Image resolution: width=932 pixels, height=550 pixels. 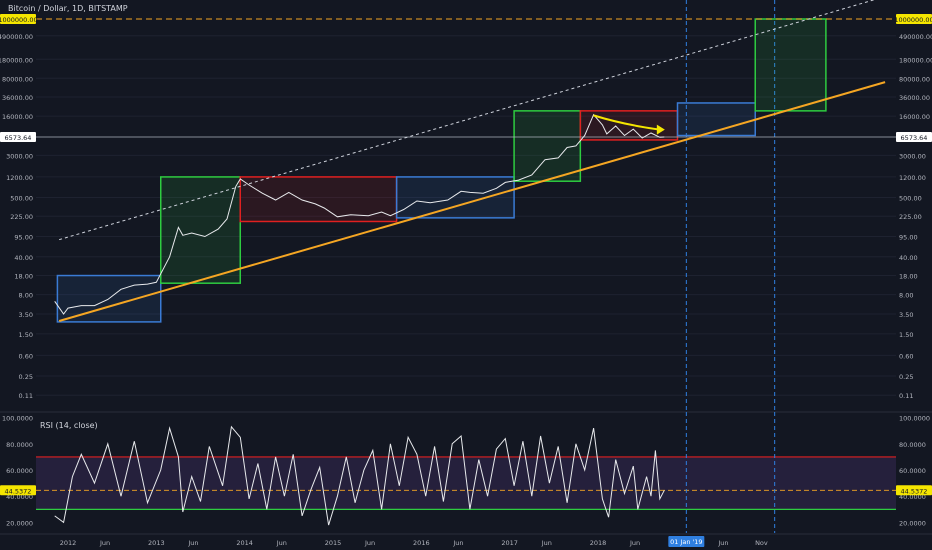 I want to click on y-tick-right: 18.00, so click(x=908, y=277).